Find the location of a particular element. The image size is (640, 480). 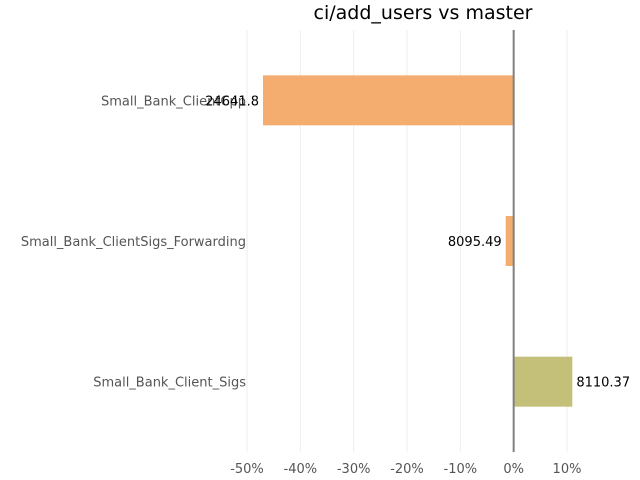

x-tick-label: 10% is located at coordinates (567, 469).